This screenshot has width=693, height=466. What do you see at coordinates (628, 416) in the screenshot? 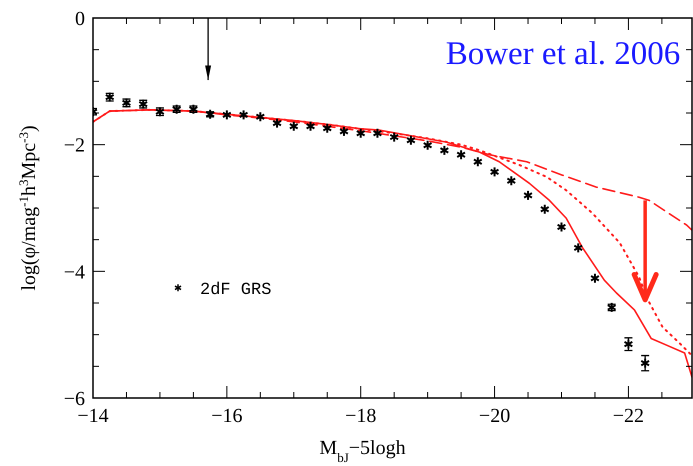
I see `x-tick-label: −22` at bounding box center [628, 416].